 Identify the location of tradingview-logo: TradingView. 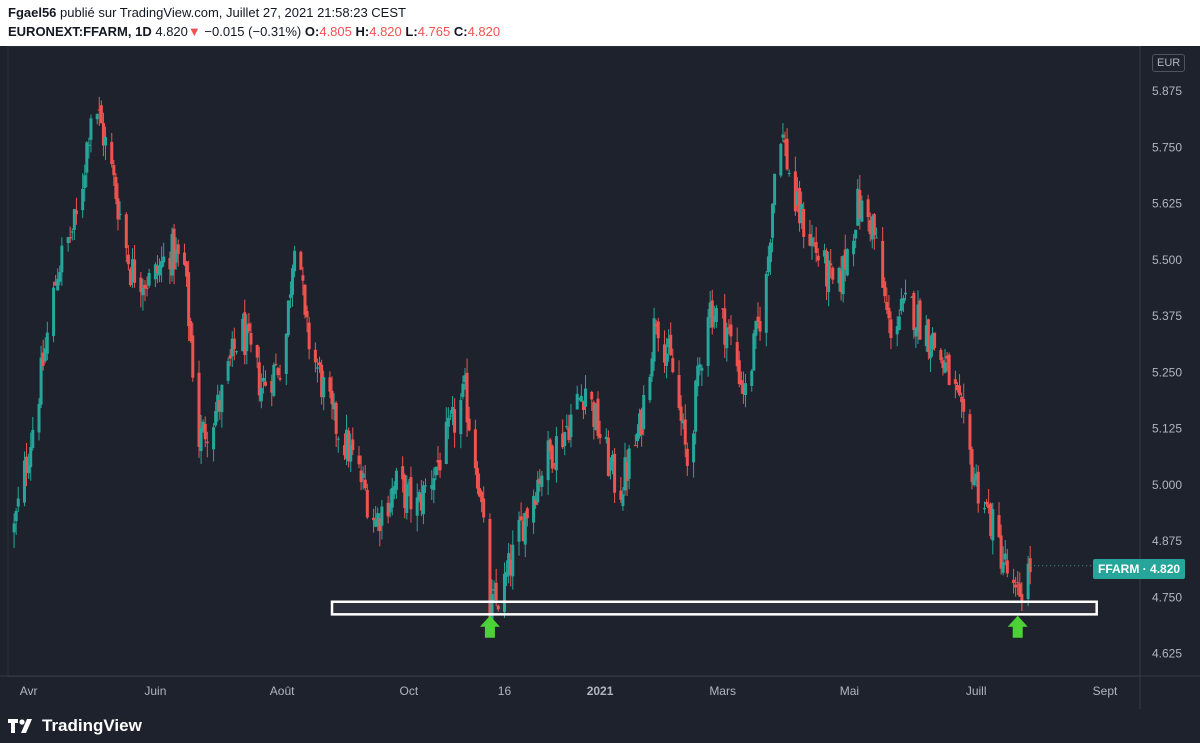
(75, 726).